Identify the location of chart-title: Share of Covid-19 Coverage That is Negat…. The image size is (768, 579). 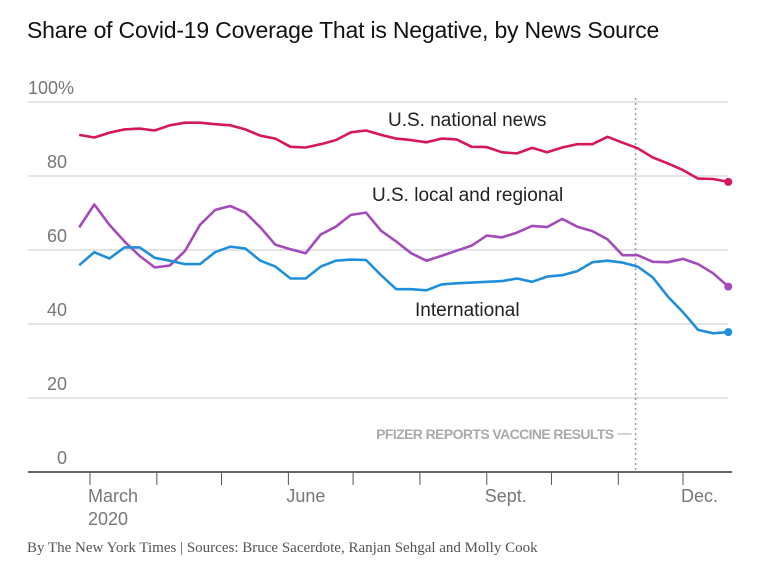
(343, 30).